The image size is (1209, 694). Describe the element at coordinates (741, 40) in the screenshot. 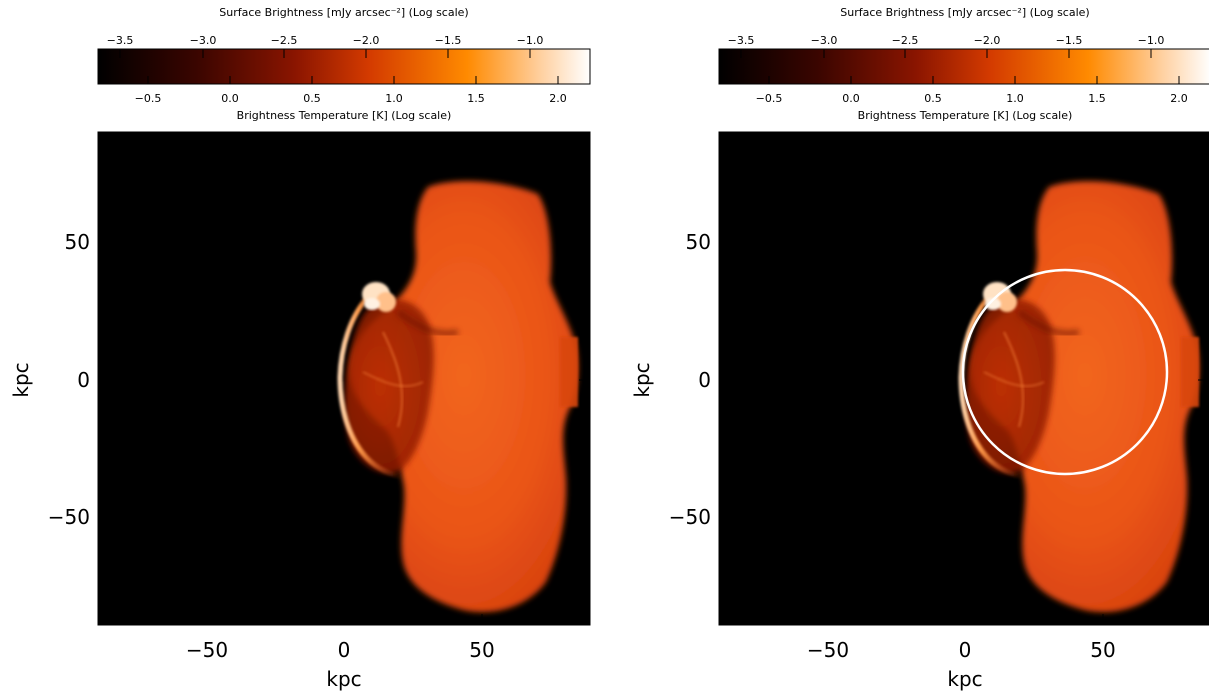

I see `right-cb-top-tick: −3.5` at that location.